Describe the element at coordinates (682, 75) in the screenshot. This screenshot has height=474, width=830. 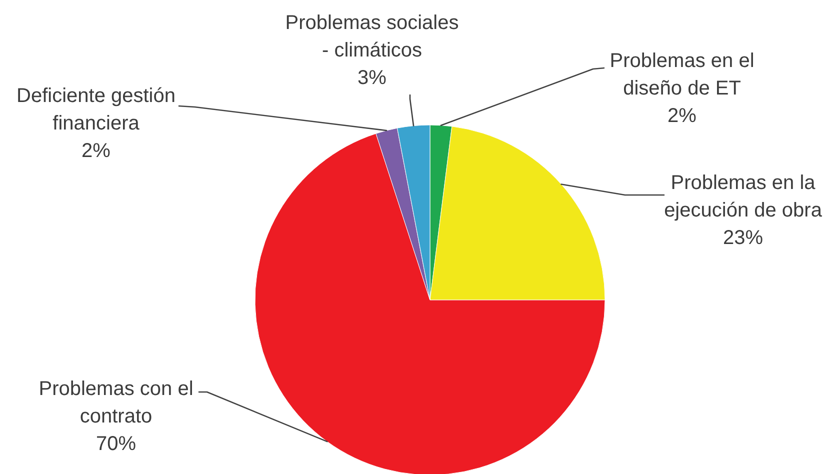
I see `slice-label: Problemas en el diseño de ET` at that location.